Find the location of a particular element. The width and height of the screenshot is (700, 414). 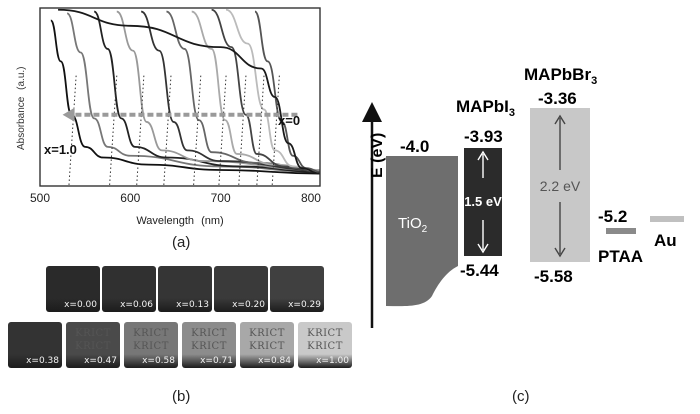

mapbi3-top: -3.93 is located at coordinates (483, 136).